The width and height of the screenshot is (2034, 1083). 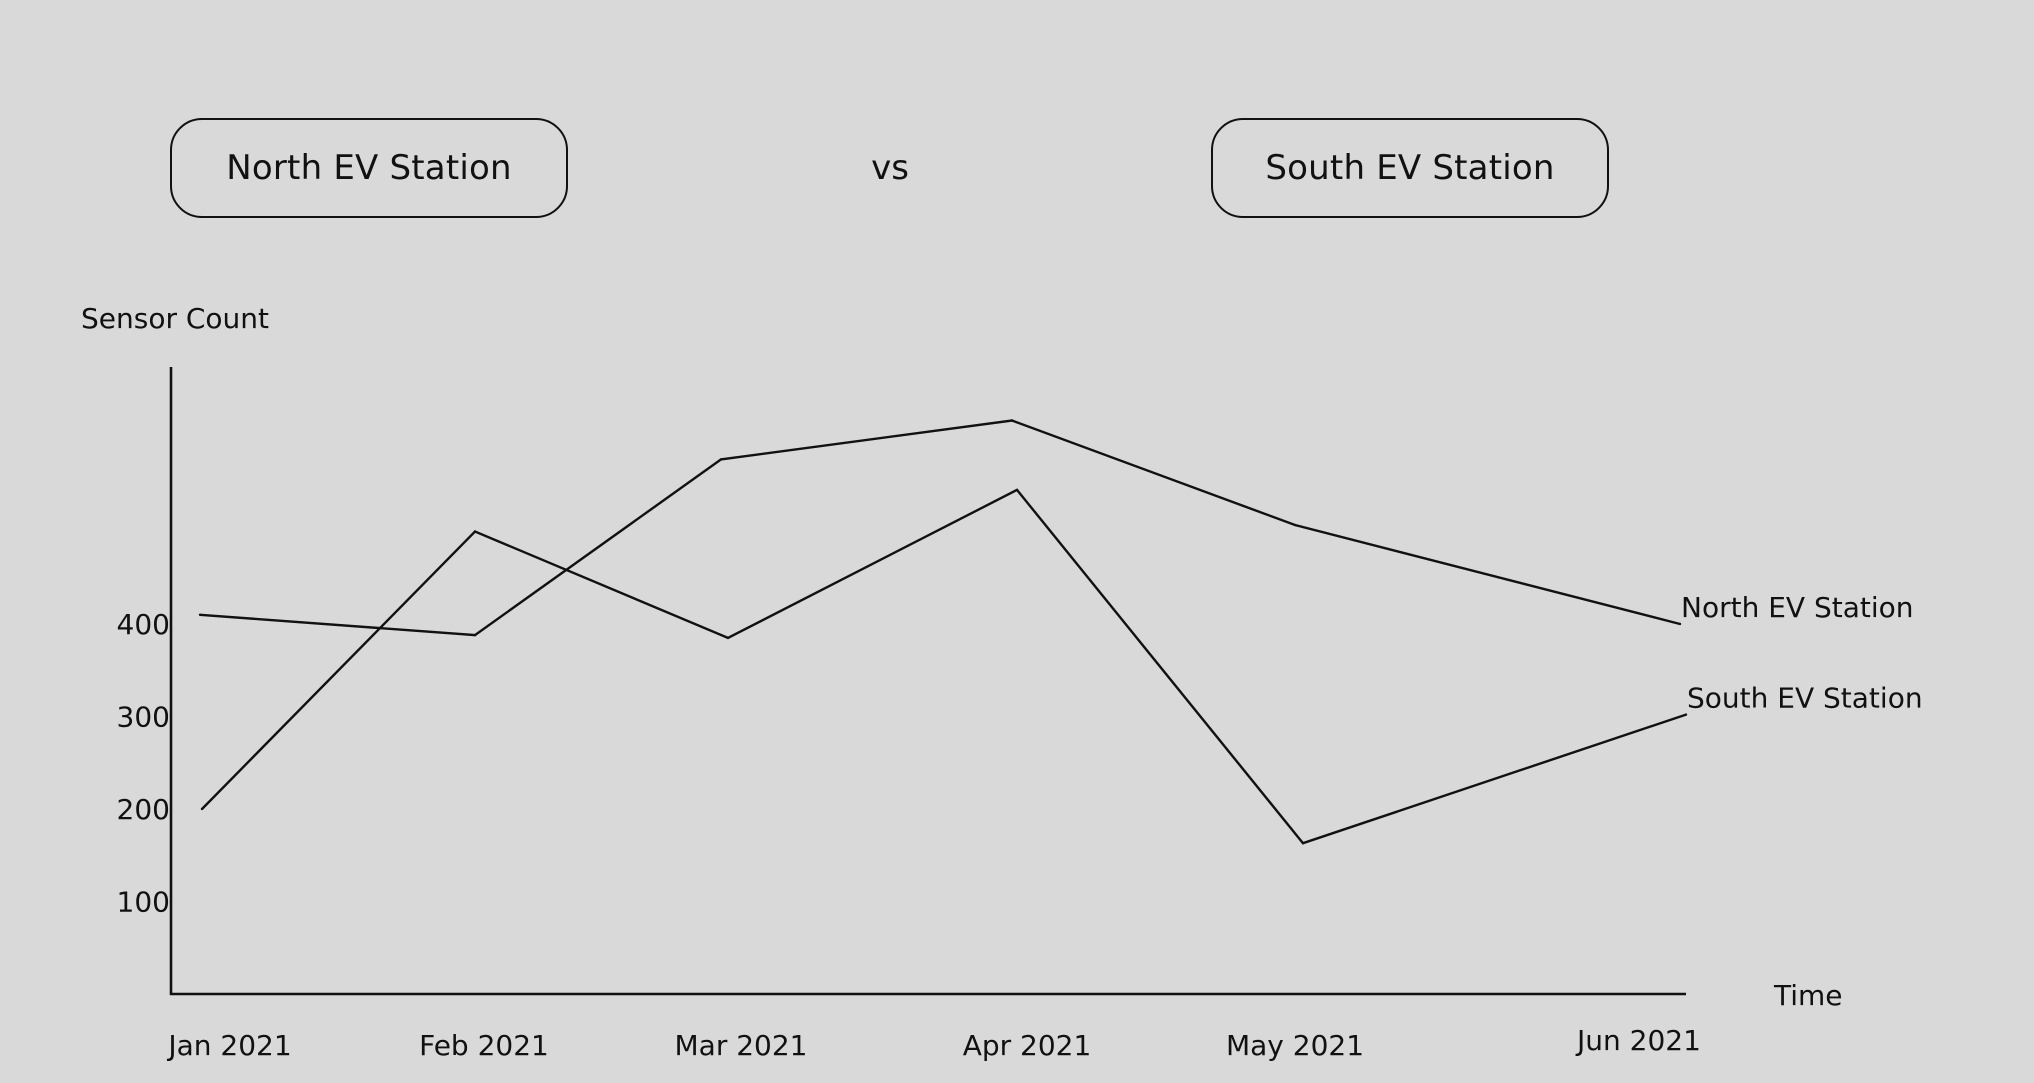 What do you see at coordinates (1027, 1045) in the screenshot?
I see `x-tick-label: Apr 2021` at bounding box center [1027, 1045].